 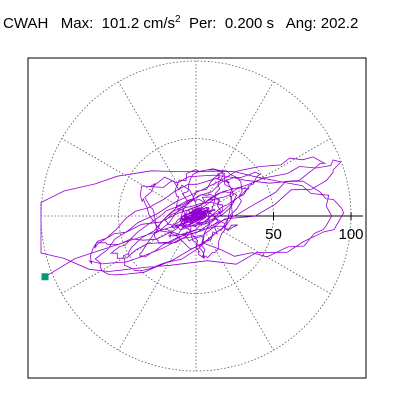 I want to click on radial-tick-label-100: 100, so click(x=350, y=234).